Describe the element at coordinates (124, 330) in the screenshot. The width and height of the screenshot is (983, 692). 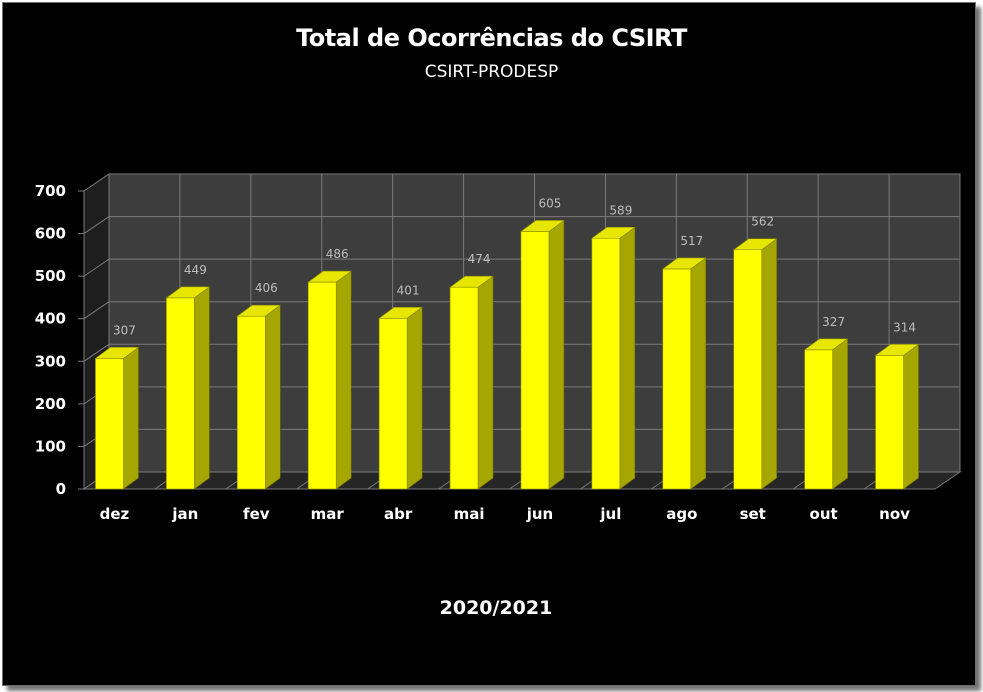
I see `data-label: 307` at that location.